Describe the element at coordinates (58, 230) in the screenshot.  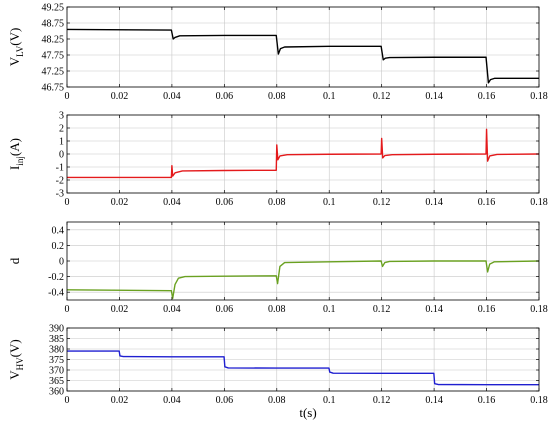
I see `y-tick-label: 0.4` at that location.